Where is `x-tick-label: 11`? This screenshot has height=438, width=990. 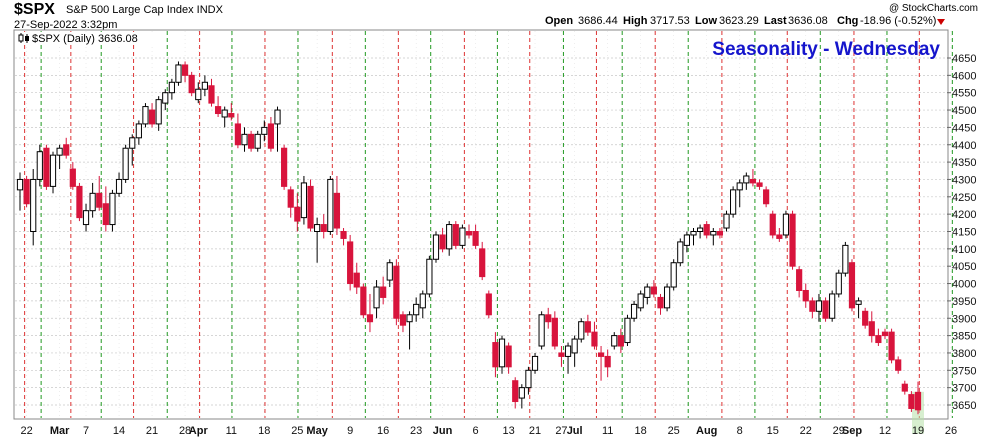
x-tick-label: 11 is located at coordinates (607, 431).